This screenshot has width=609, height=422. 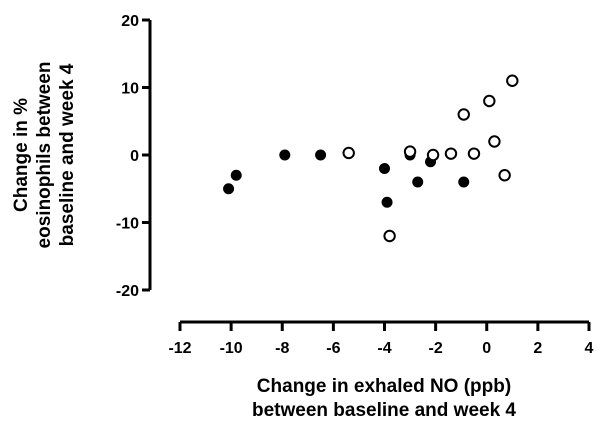 What do you see at coordinates (21, 155) in the screenshot?
I see `y-axis-title-line-1: Change in %` at bounding box center [21, 155].